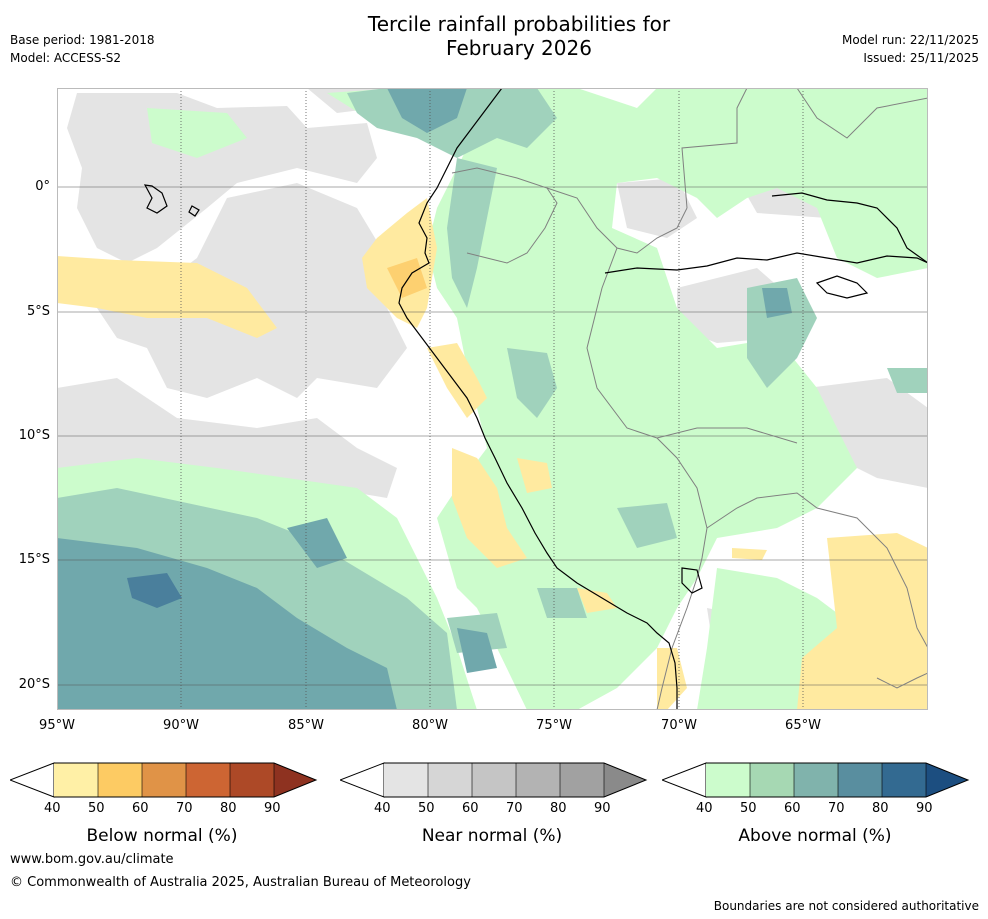 The height and width of the screenshot is (919, 988). Describe the element at coordinates (272, 808) in the screenshot. I see `below-tick-90: 90` at that location.